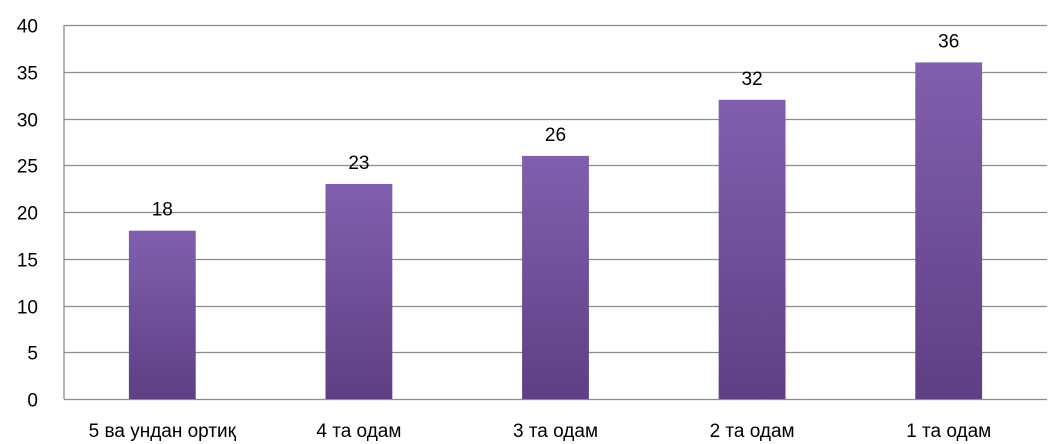  I want to click on data-label: 32, so click(752, 79).